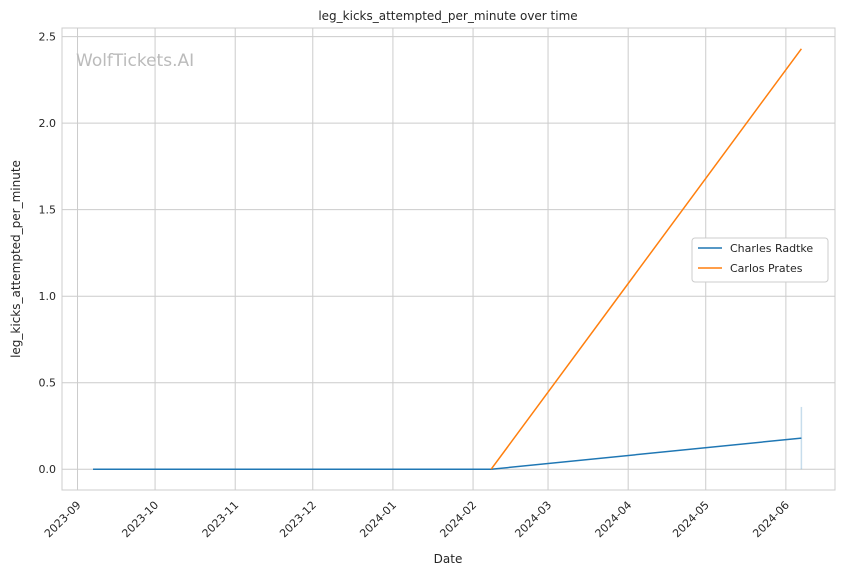 Image resolution: width=844 pixels, height=579 pixels. Describe the element at coordinates (378, 520) in the screenshot. I see `x-tick-label: 2024-01` at that location.